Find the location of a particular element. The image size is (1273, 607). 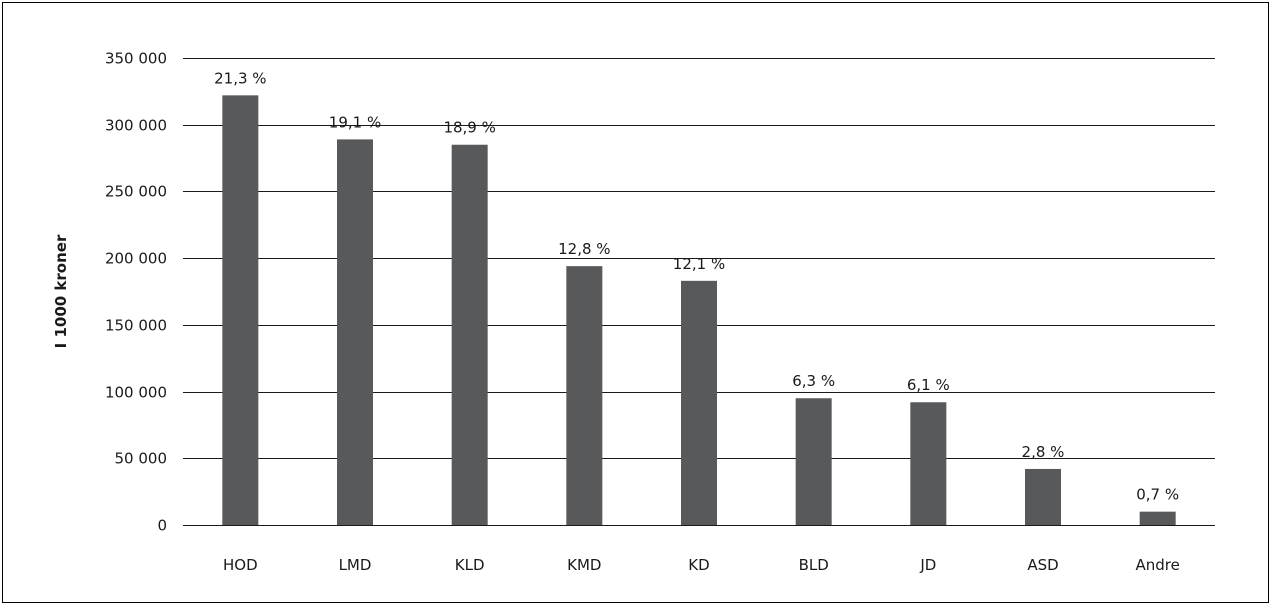

bar-kld is located at coordinates (469, 334).